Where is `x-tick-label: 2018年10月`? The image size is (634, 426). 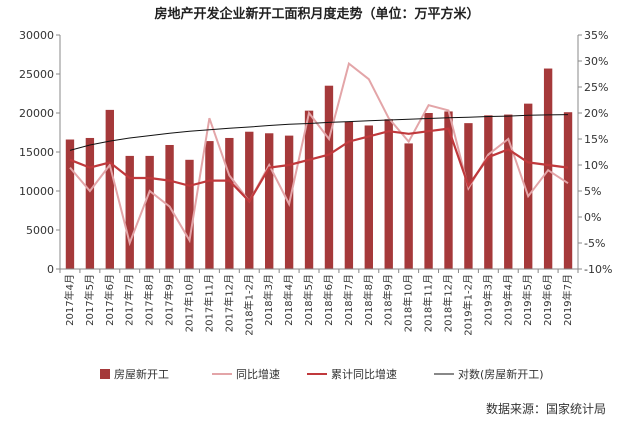 x-tick-label: 2018年10月 is located at coordinates (408, 303).